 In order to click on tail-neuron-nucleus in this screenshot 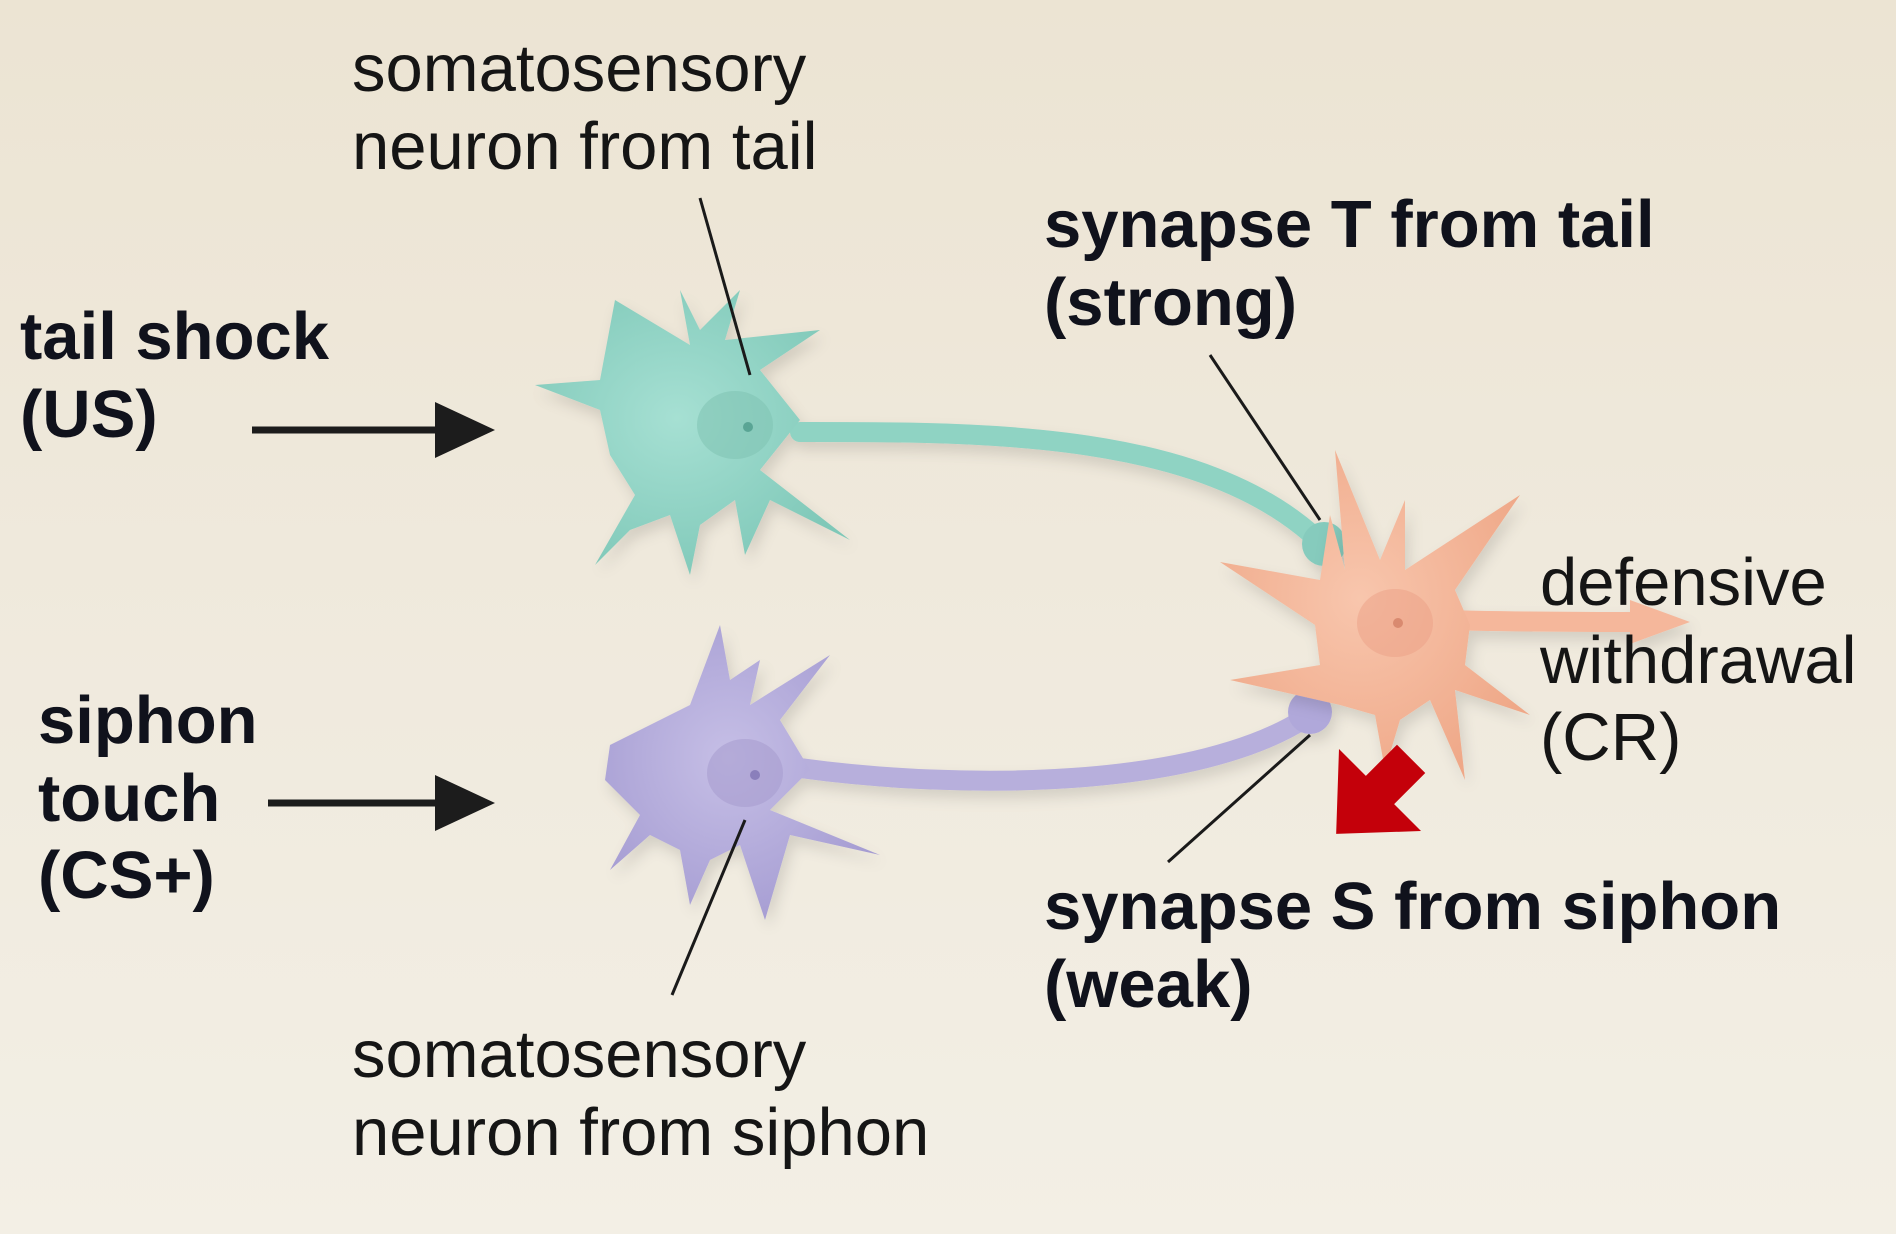, I will do `click(735, 425)`.